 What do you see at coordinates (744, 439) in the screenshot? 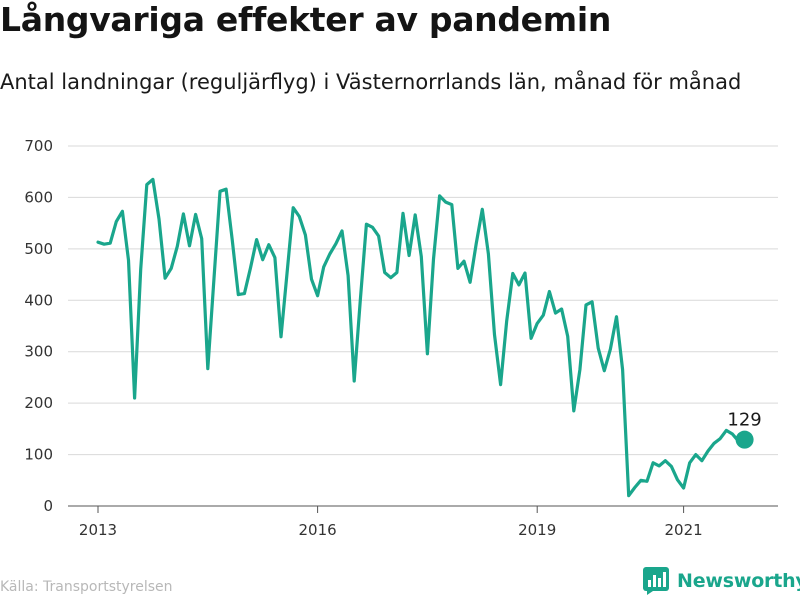
I see `end-point-marker` at bounding box center [744, 439].